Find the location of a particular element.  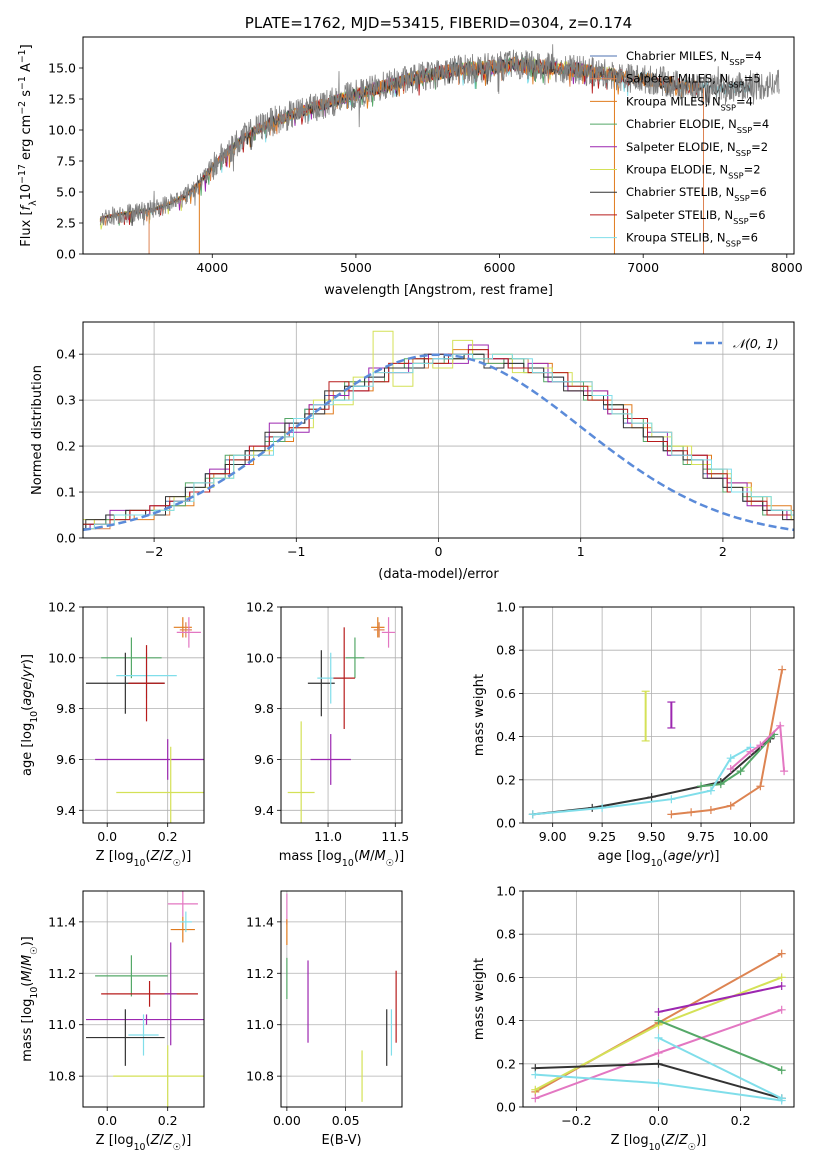

x-axis-label: wavelength [Angstrom, rest frame] is located at coordinates (438, 290).